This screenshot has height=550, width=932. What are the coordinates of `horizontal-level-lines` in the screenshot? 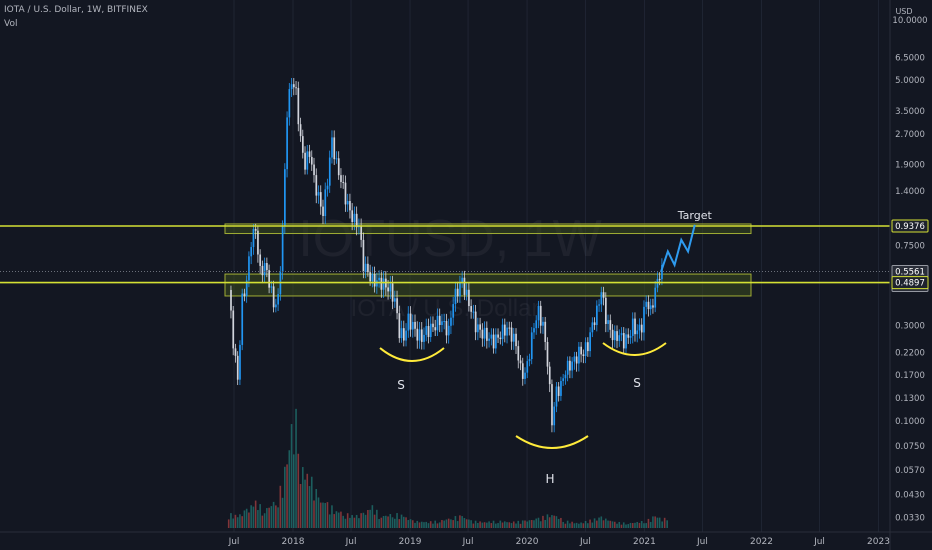 It's located at (445, 254).